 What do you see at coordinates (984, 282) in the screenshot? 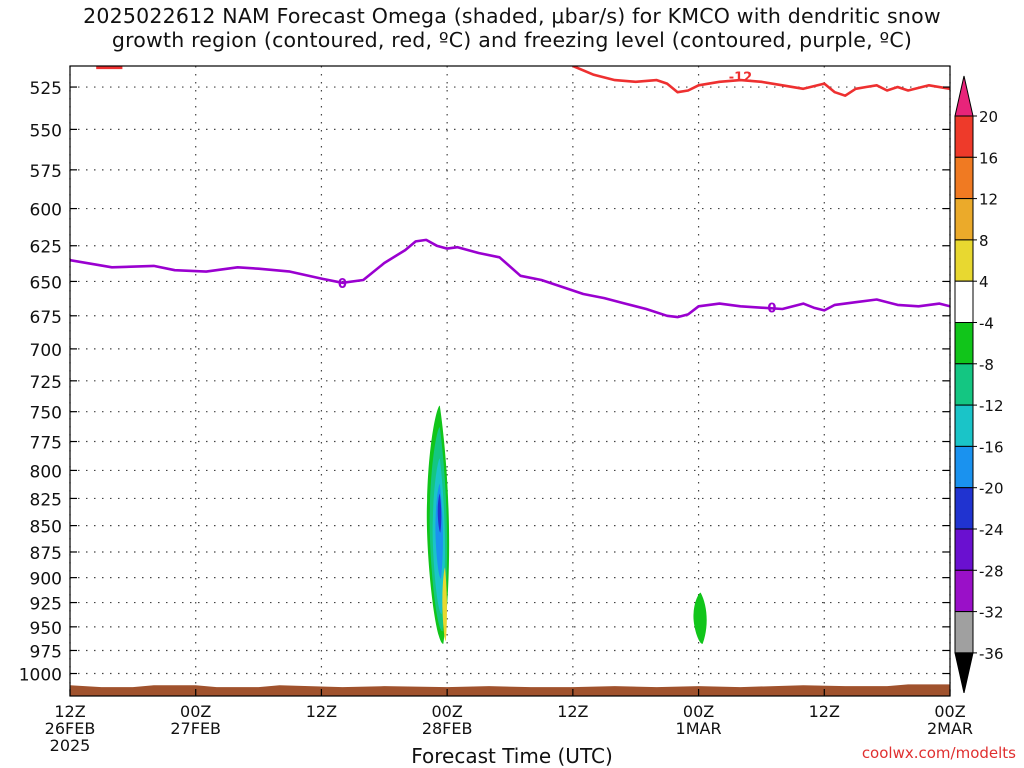
I see `colorbar-tick-label: 4` at bounding box center [984, 282].